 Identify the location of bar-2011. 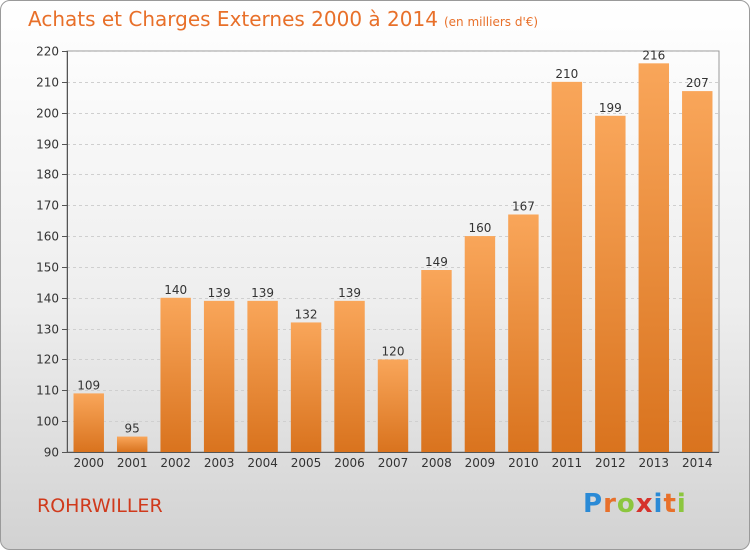
(567, 266).